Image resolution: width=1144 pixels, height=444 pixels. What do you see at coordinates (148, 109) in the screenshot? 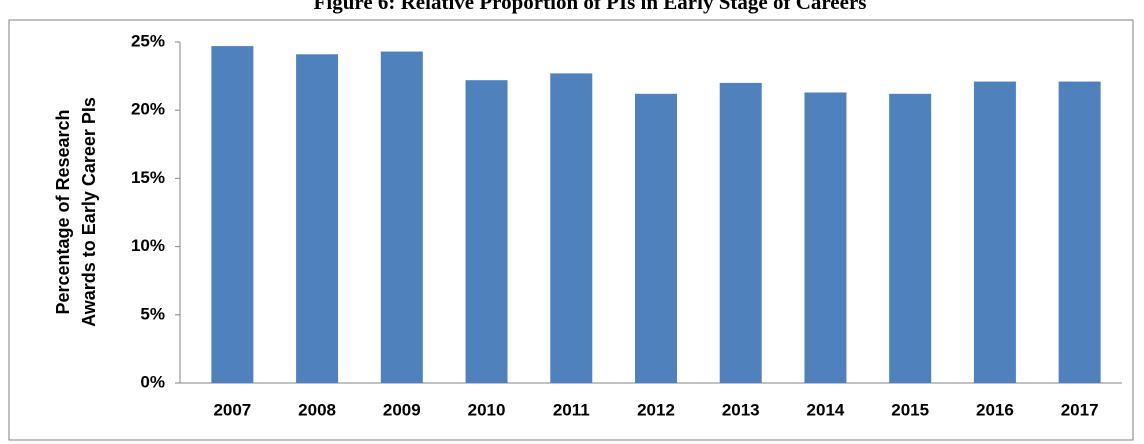
I see `y-tick-label: 20%` at bounding box center [148, 109].